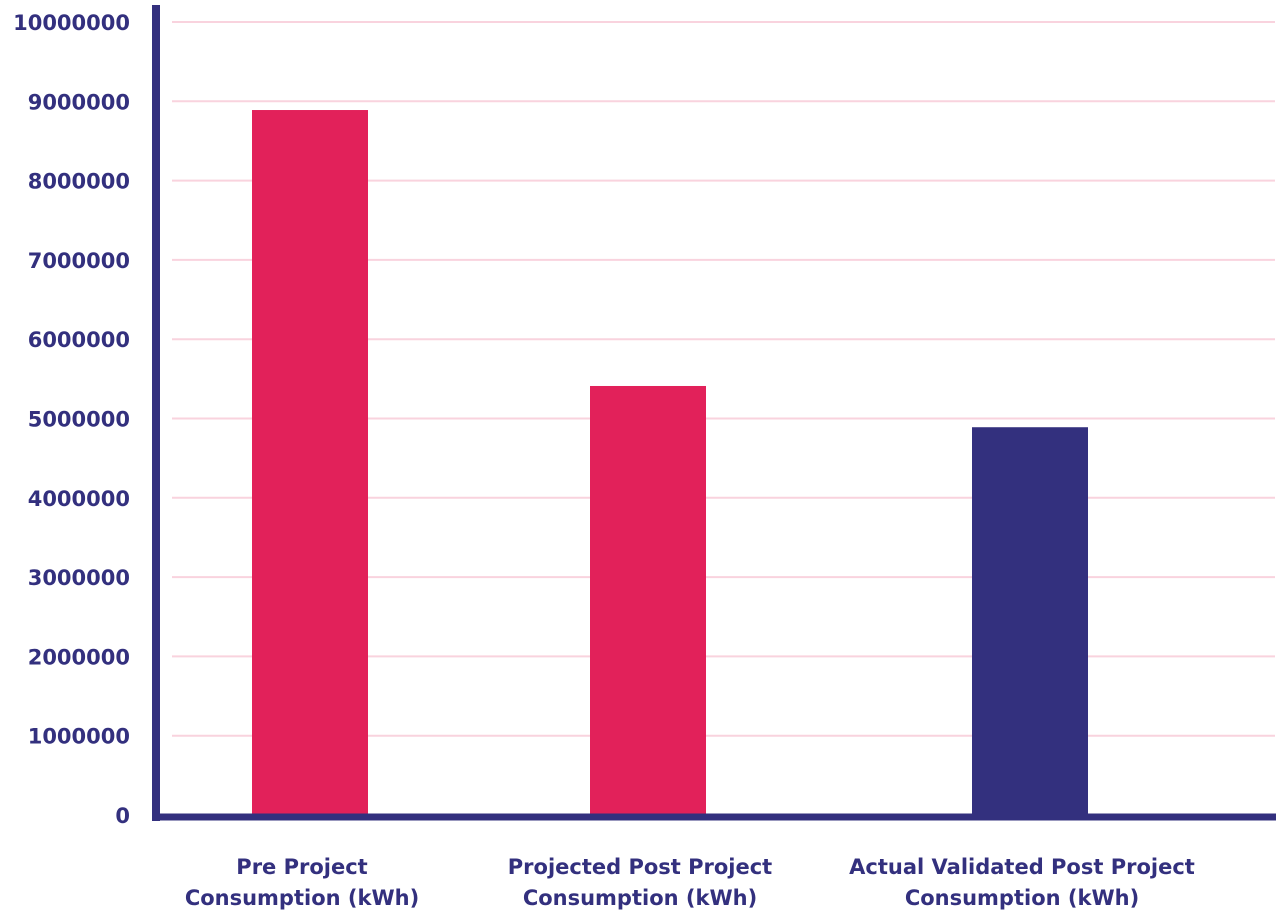  I want to click on y-tick-label: 8000000, so click(79, 182).